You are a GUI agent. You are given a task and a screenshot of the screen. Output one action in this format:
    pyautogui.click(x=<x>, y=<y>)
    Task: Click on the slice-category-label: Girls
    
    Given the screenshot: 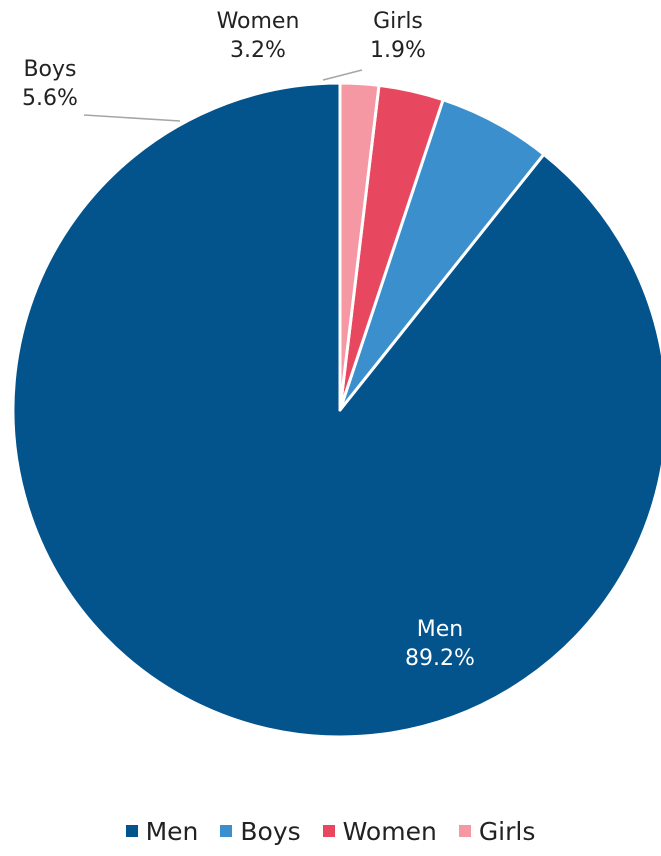 What is the action you would take?
    pyautogui.click(x=398, y=21)
    